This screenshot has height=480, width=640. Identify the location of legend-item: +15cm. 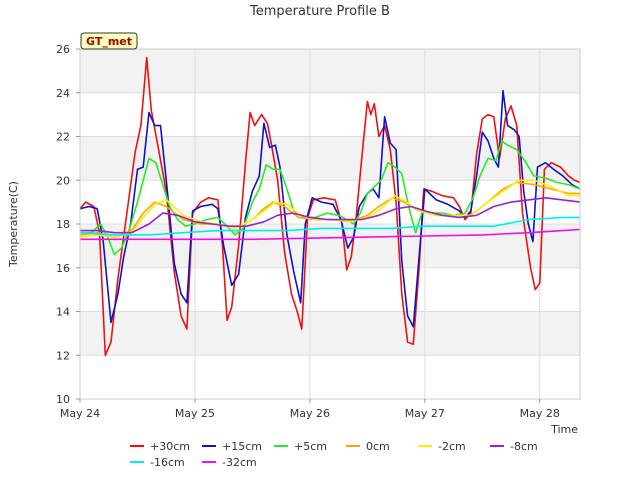
(232, 446).